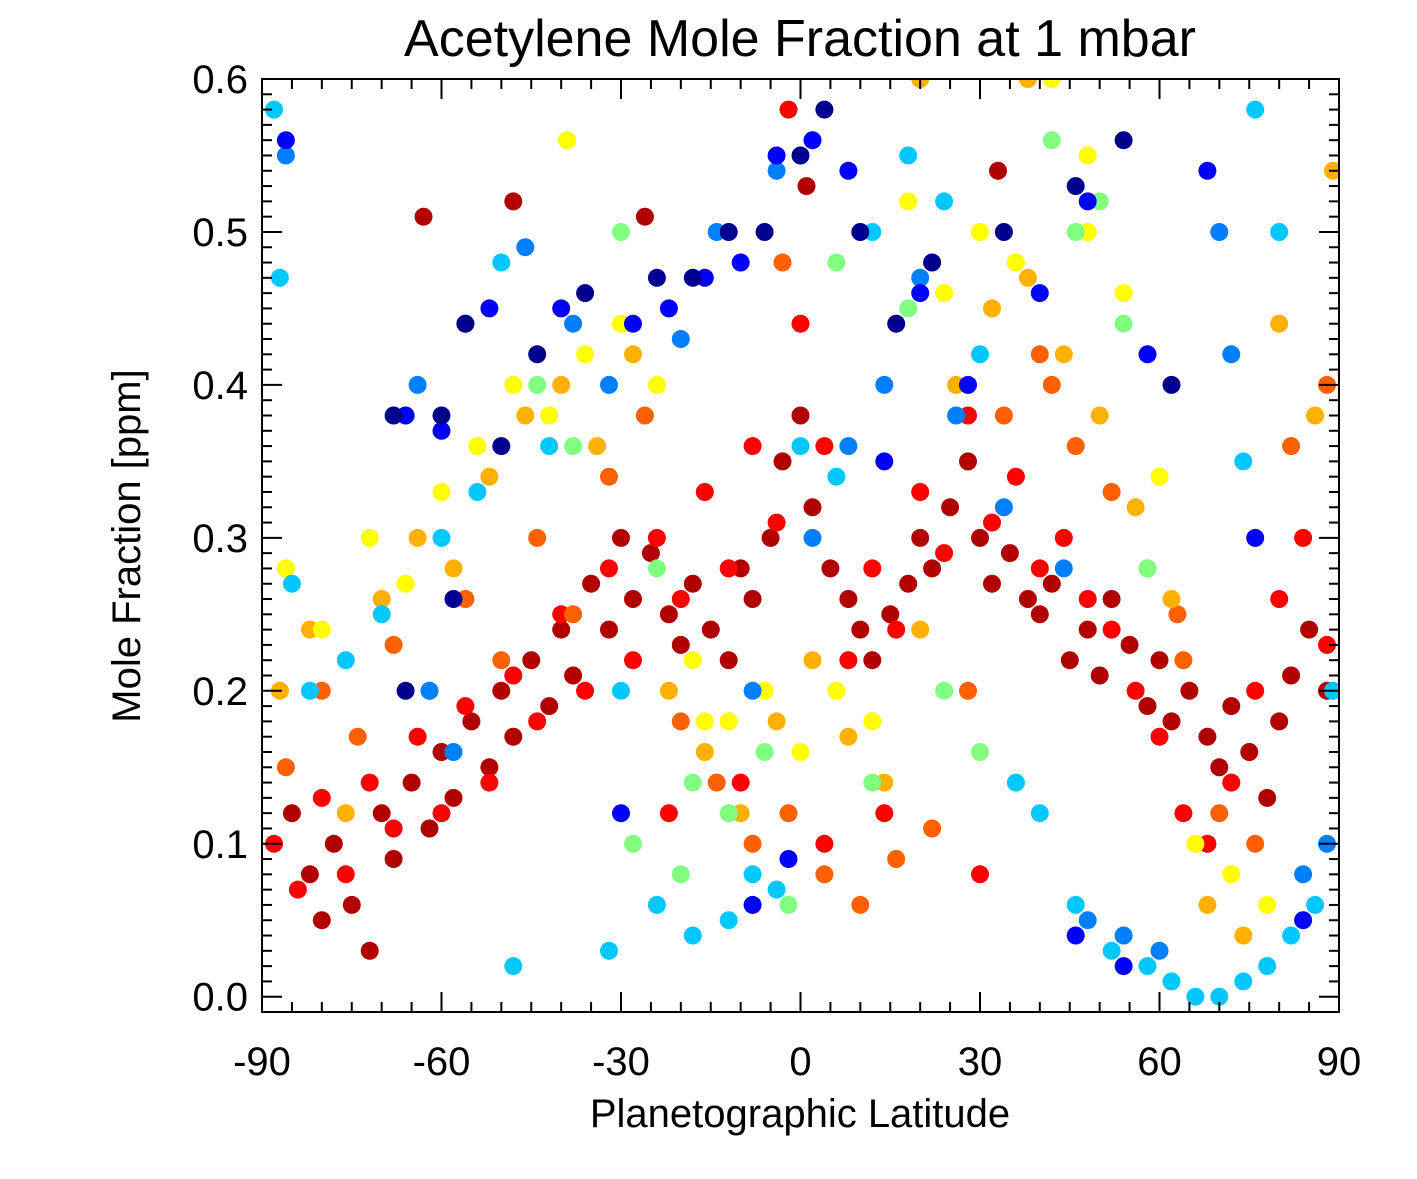 Image resolution: width=1417 pixels, height=1179 pixels. What do you see at coordinates (220, 233) in the screenshot?
I see `y-tick-label: 0.5` at bounding box center [220, 233].